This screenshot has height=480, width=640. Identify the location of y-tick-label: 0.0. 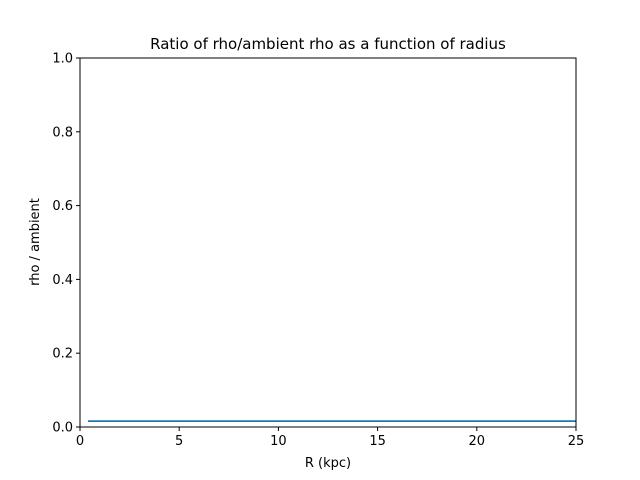
(62, 428).